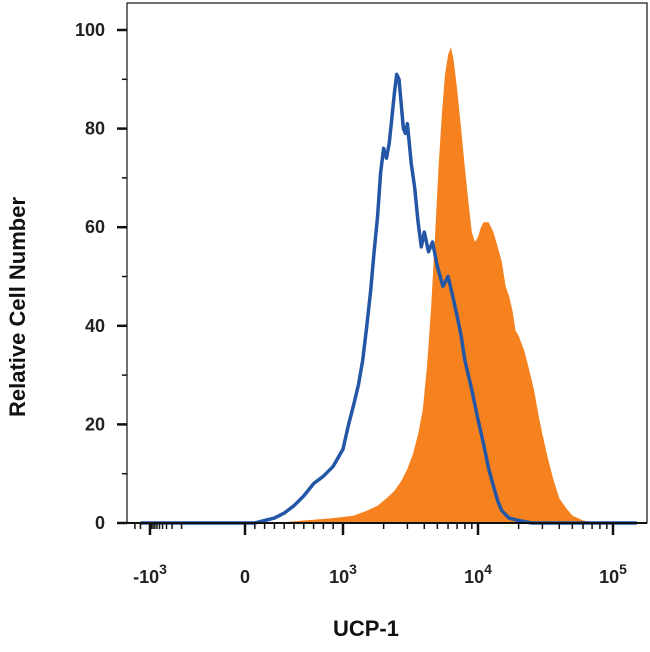 The image size is (650, 652). I want to click on x-tick-label: 0, so click(245, 577).